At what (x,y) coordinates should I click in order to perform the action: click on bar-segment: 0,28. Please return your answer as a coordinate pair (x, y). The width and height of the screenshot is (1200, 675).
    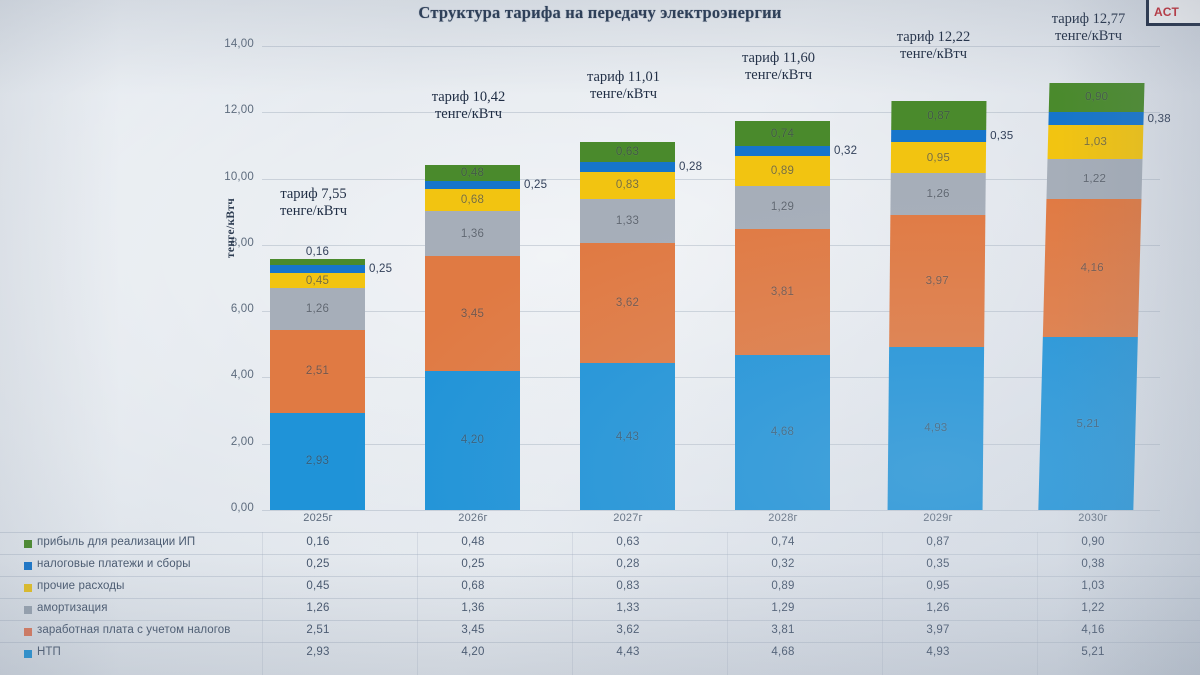
    Looking at the image, I should click on (641, 167).